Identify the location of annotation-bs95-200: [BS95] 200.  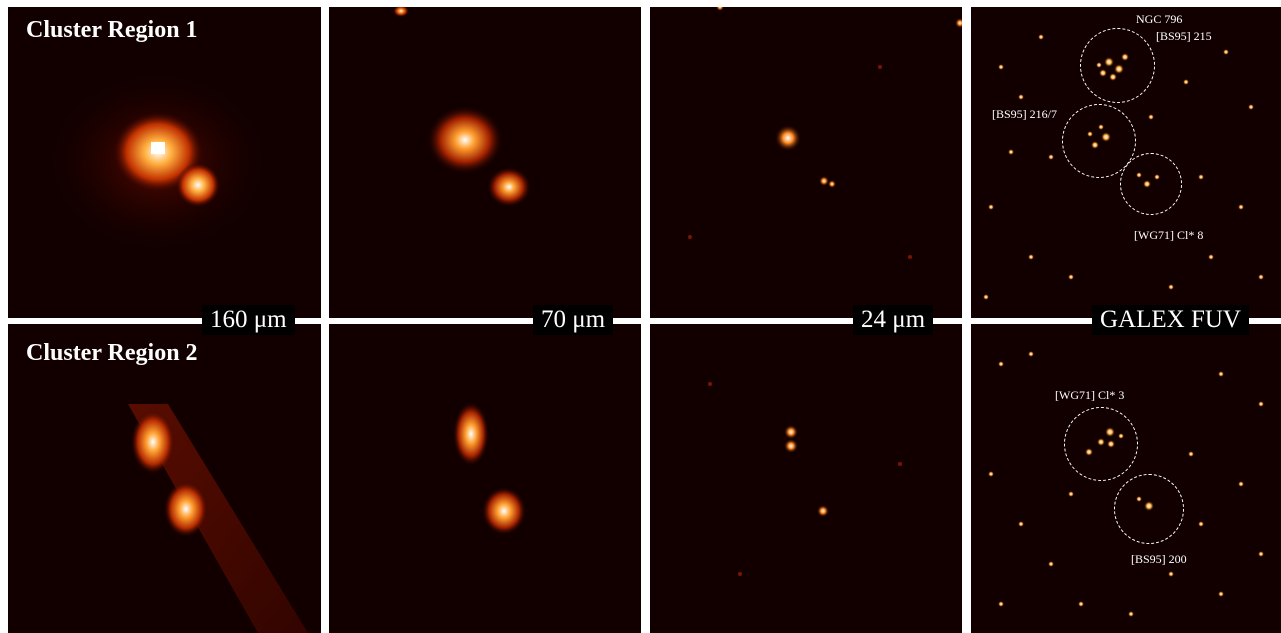
(1159, 559).